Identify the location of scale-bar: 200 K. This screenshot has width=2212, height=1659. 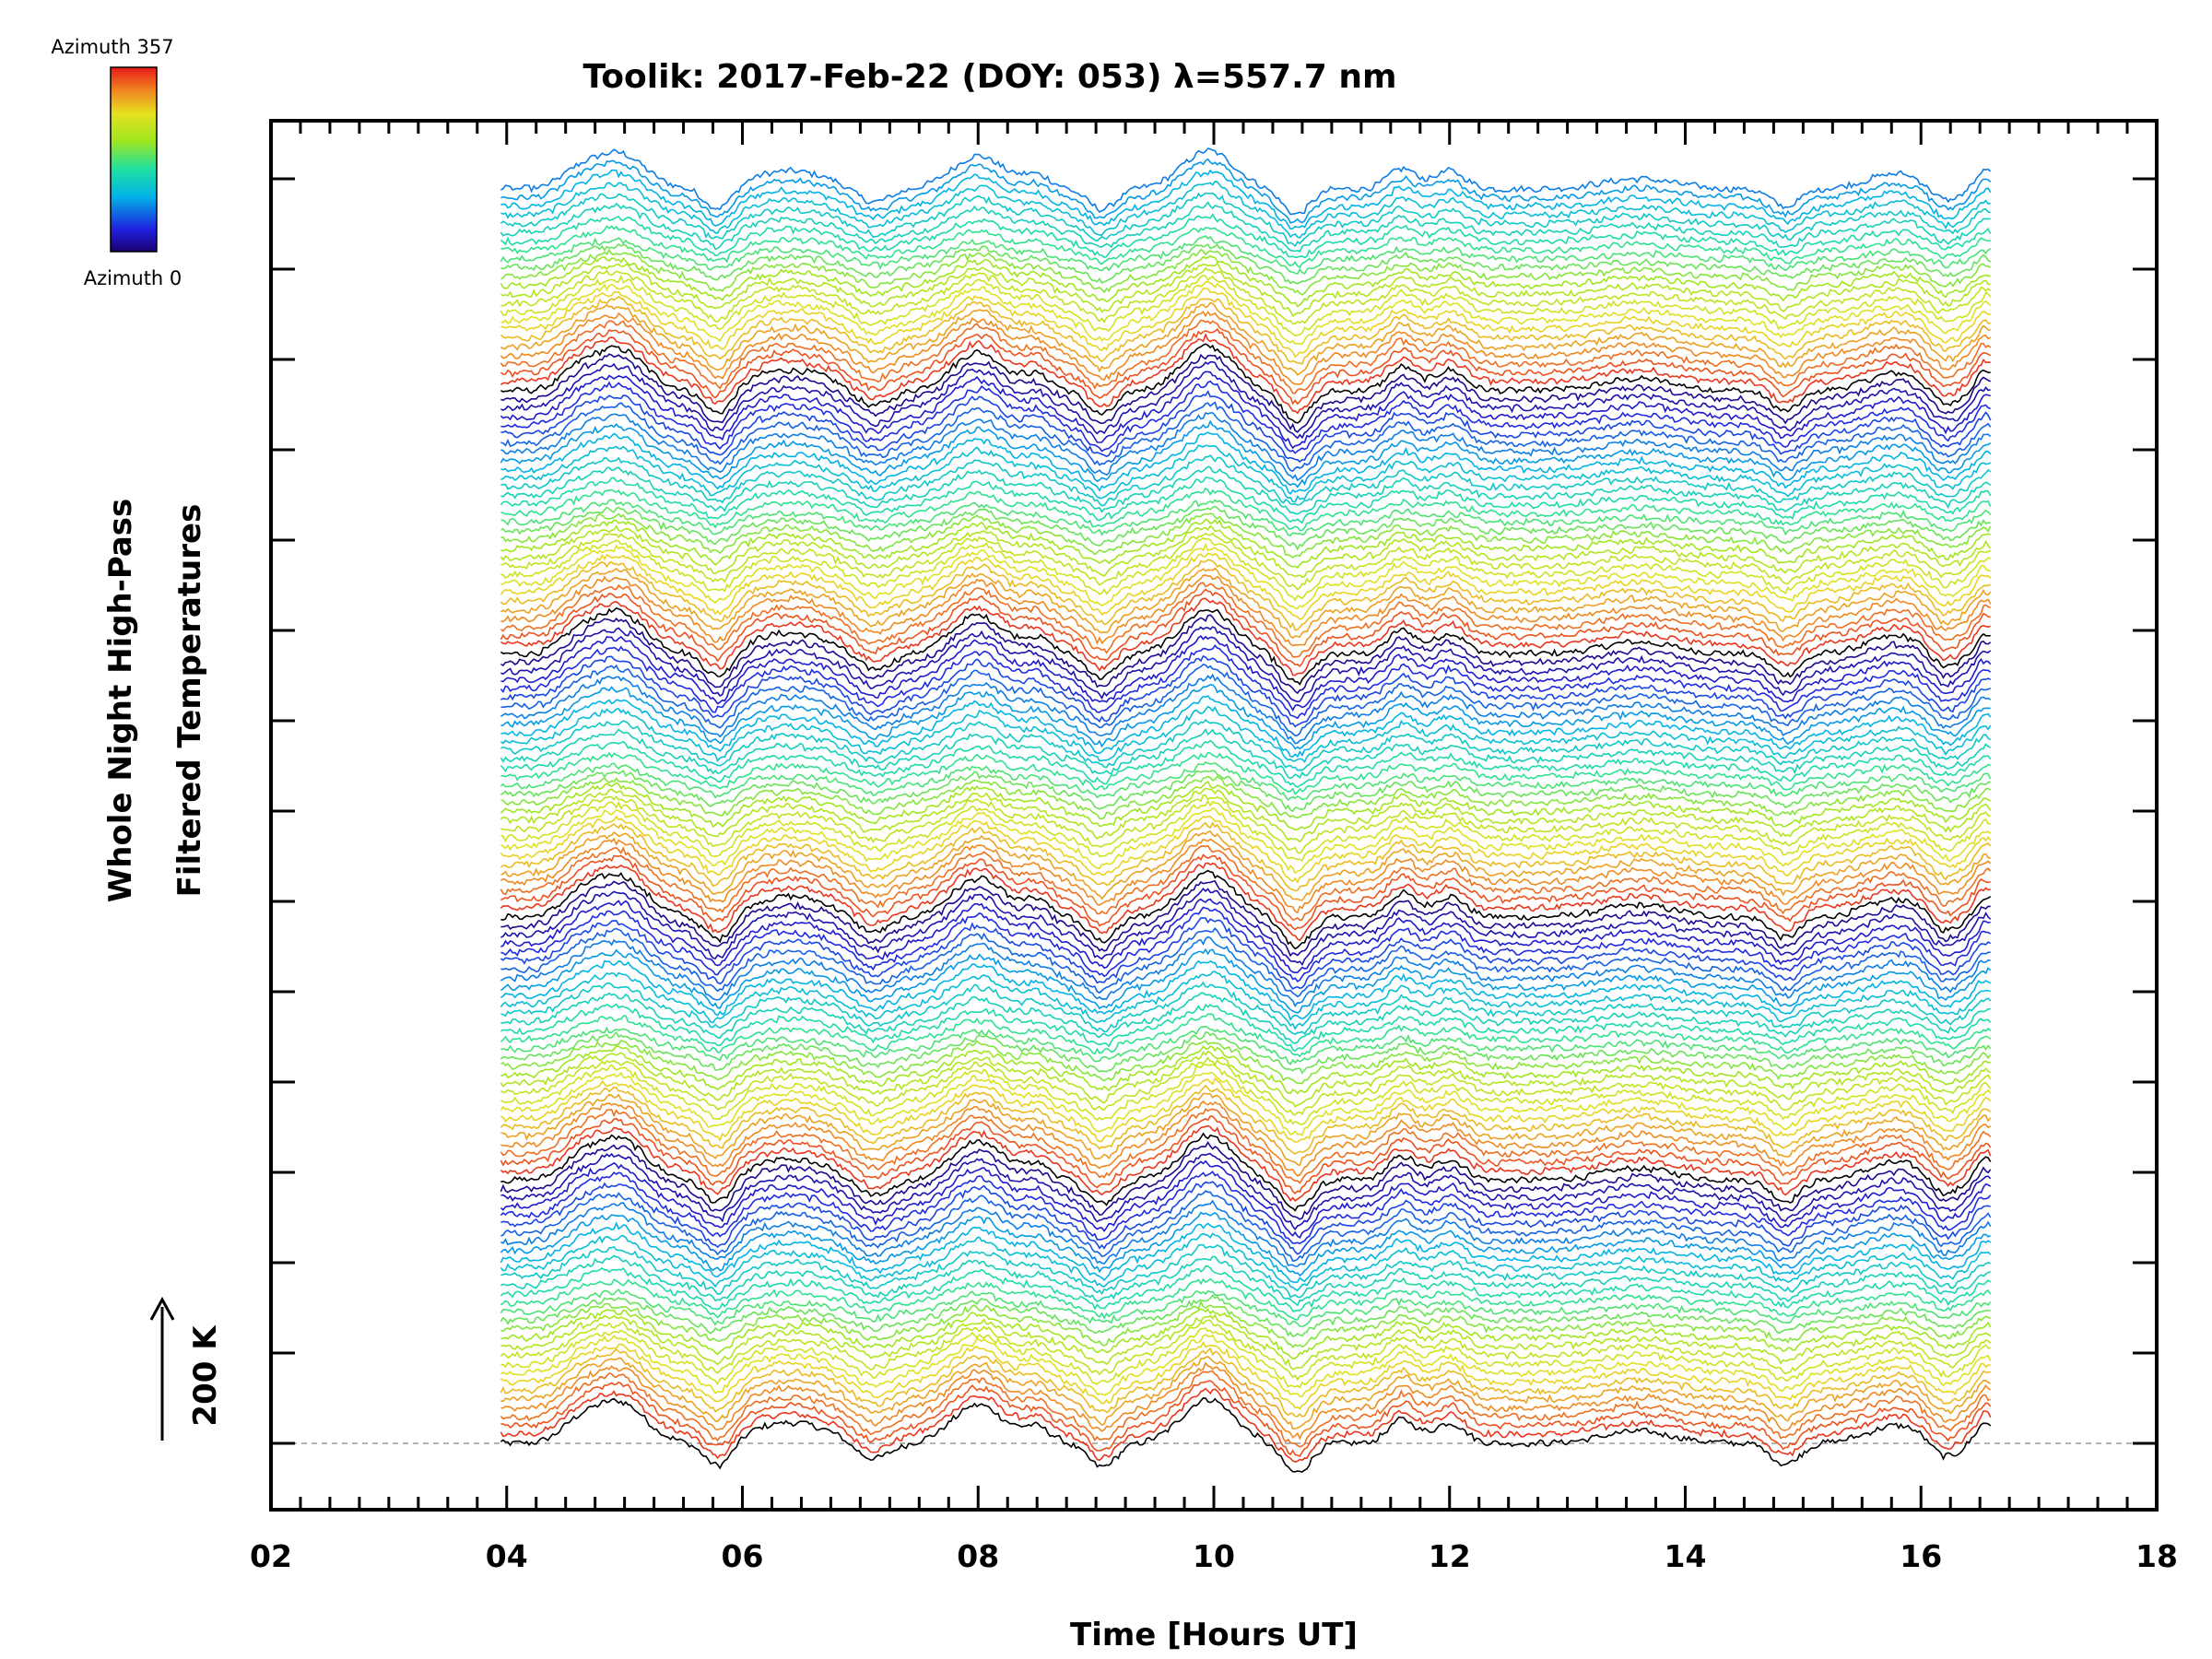
(186, 1368).